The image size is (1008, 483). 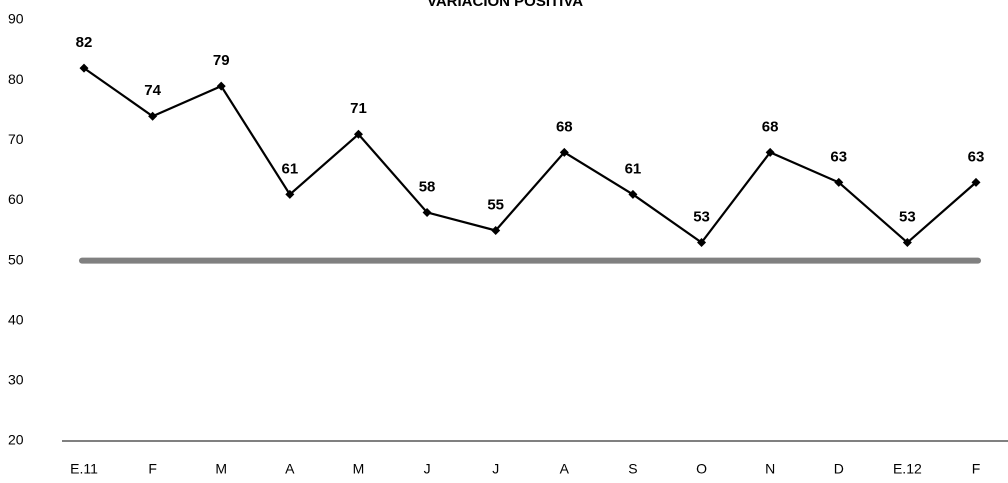 I want to click on x-tick-label: D, so click(x=839, y=469).